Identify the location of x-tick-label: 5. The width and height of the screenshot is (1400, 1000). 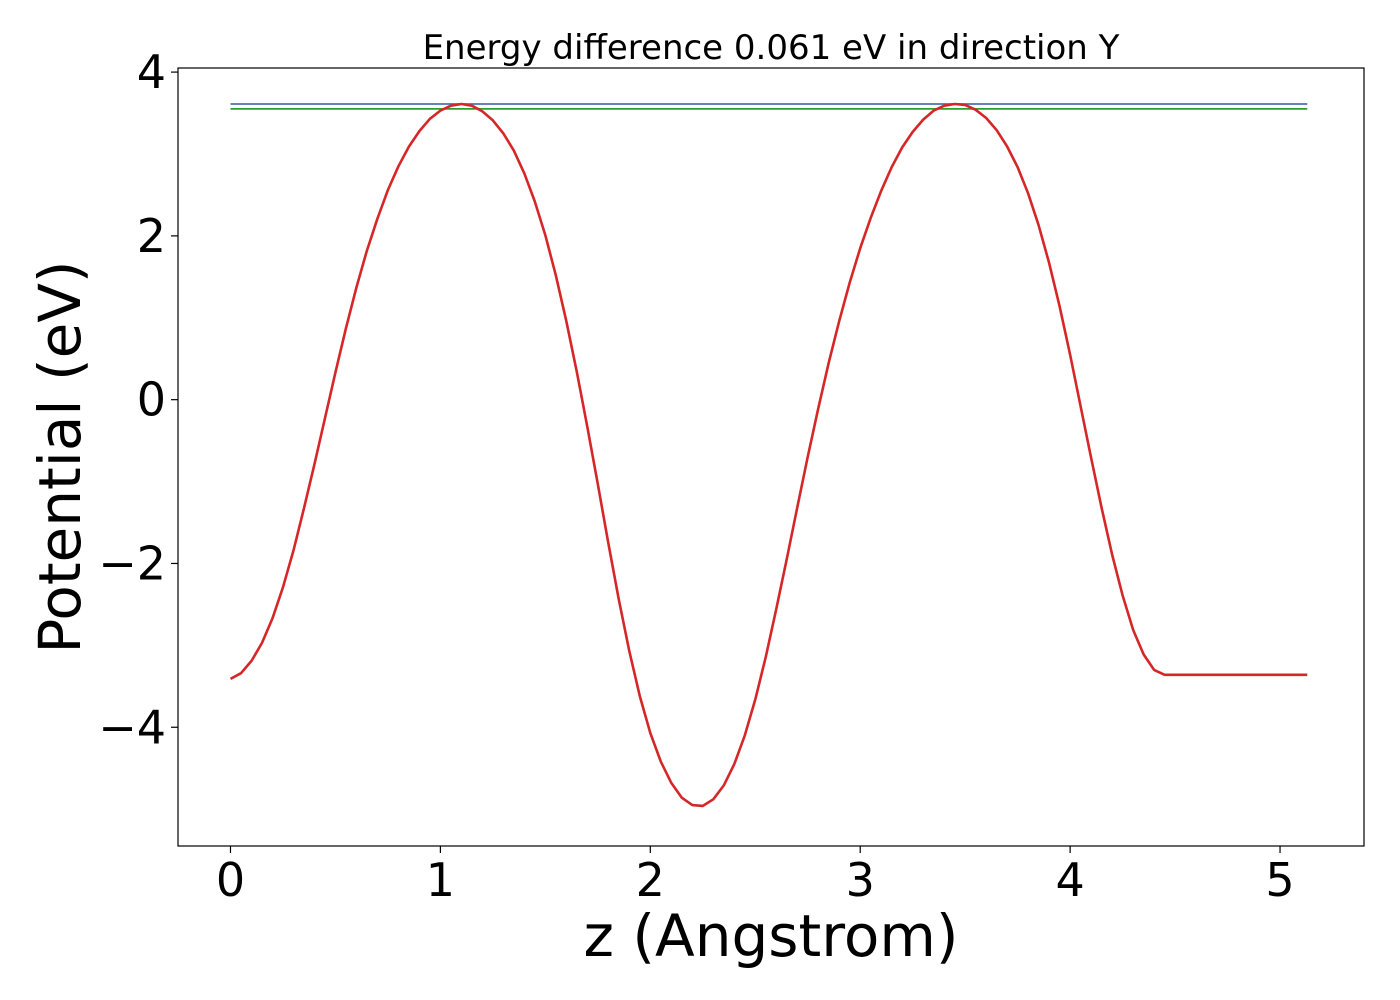
(1279, 880).